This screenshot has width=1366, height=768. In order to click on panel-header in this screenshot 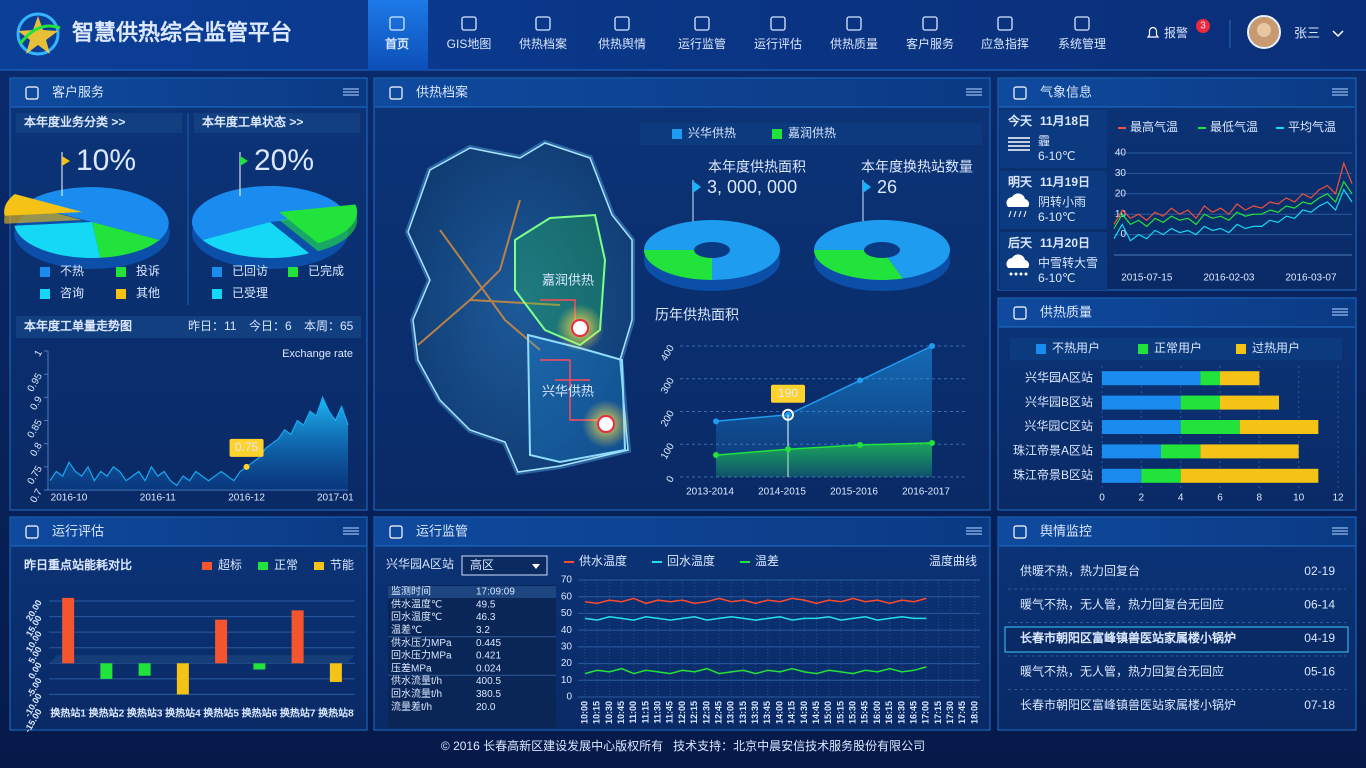, I will do `click(1177, 532)`.